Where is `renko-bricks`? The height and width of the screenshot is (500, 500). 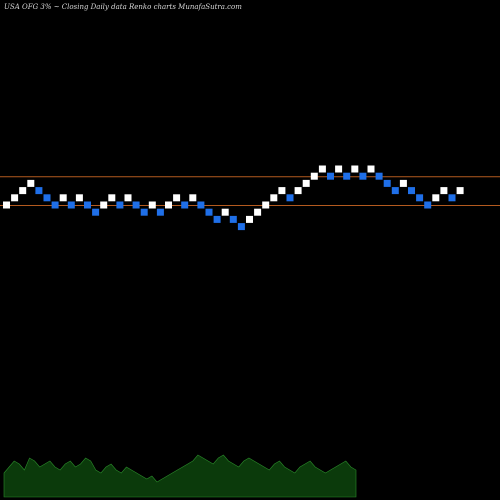
renko-bricks is located at coordinates (233, 198).